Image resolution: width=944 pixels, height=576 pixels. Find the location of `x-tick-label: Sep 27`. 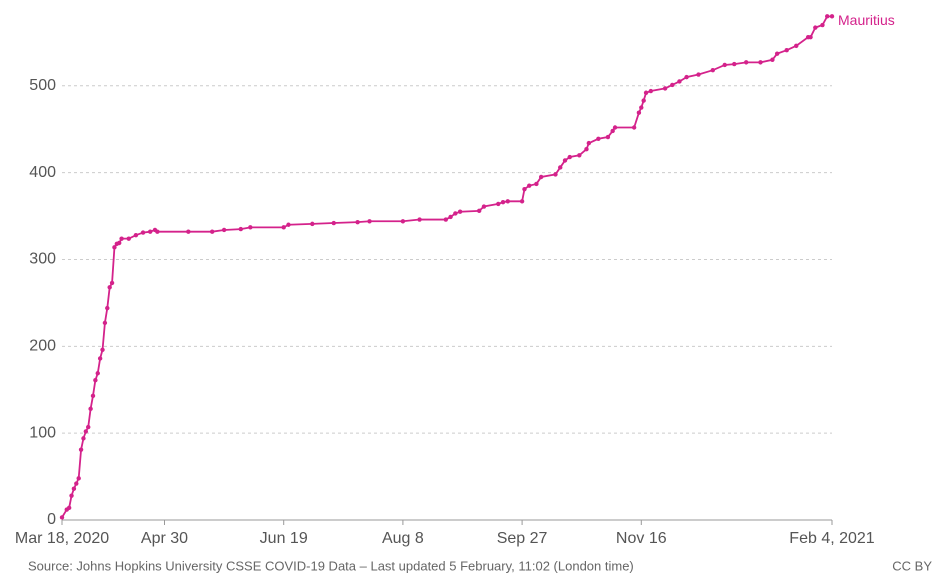

x-tick-label: Sep 27 is located at coordinates (522, 538).